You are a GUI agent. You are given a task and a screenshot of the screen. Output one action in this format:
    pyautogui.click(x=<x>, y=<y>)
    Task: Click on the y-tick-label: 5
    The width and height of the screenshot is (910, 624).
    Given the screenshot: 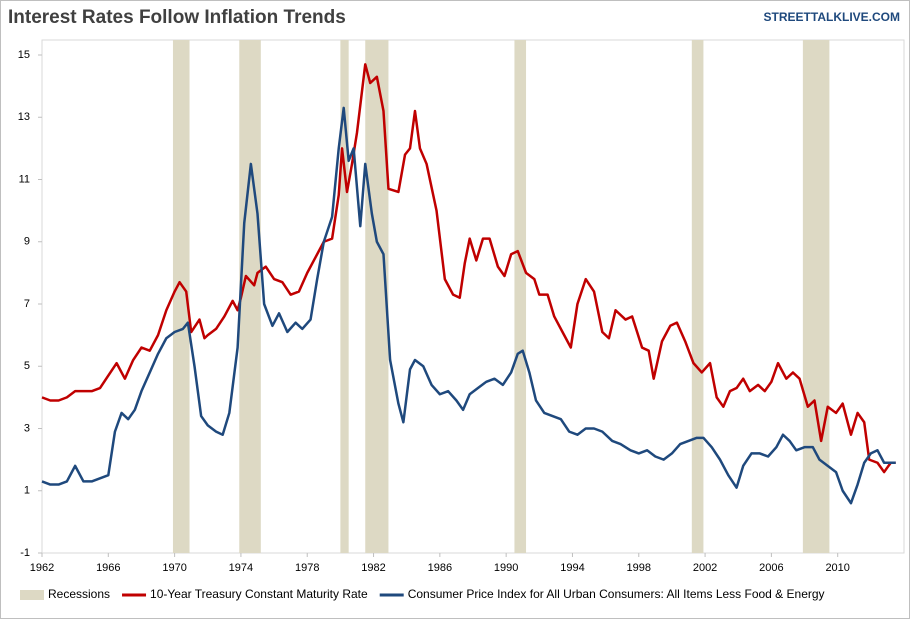 What is the action you would take?
    pyautogui.click(x=27, y=366)
    